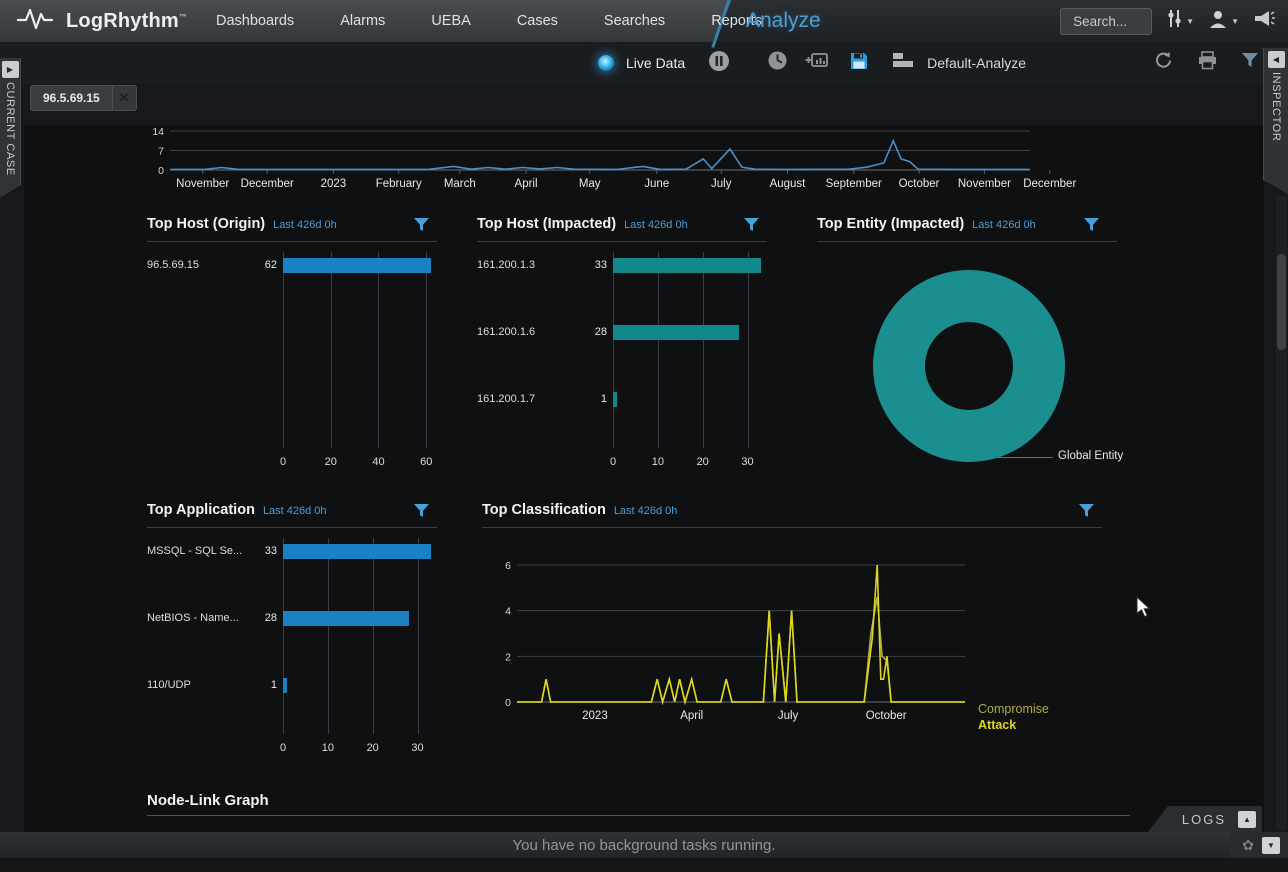 The image size is (1288, 872). I want to click on nav-item-cases: Cases, so click(537, 21).